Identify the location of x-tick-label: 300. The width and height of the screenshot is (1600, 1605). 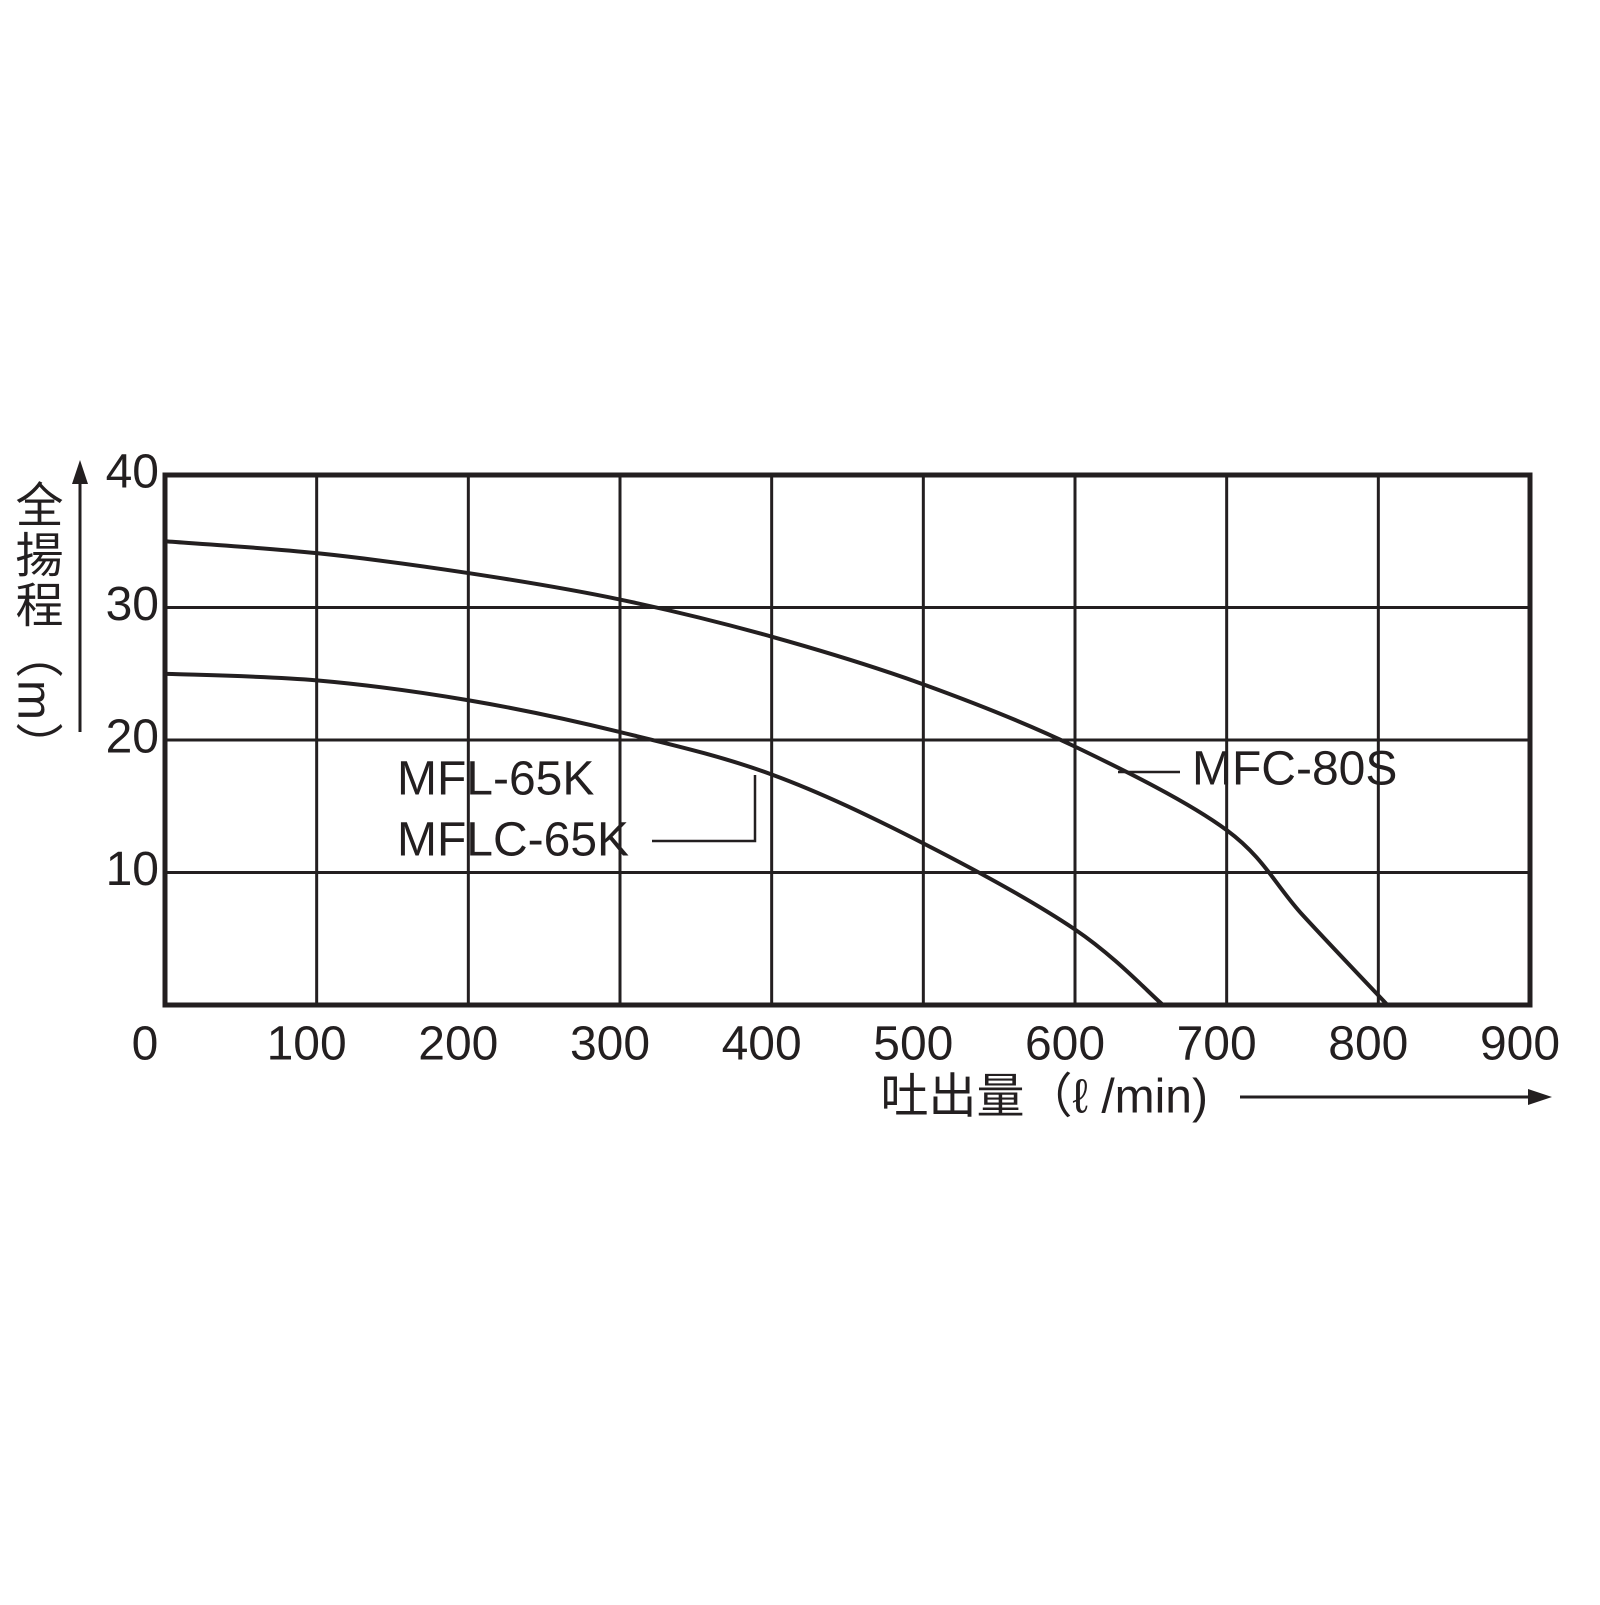
(610, 1044).